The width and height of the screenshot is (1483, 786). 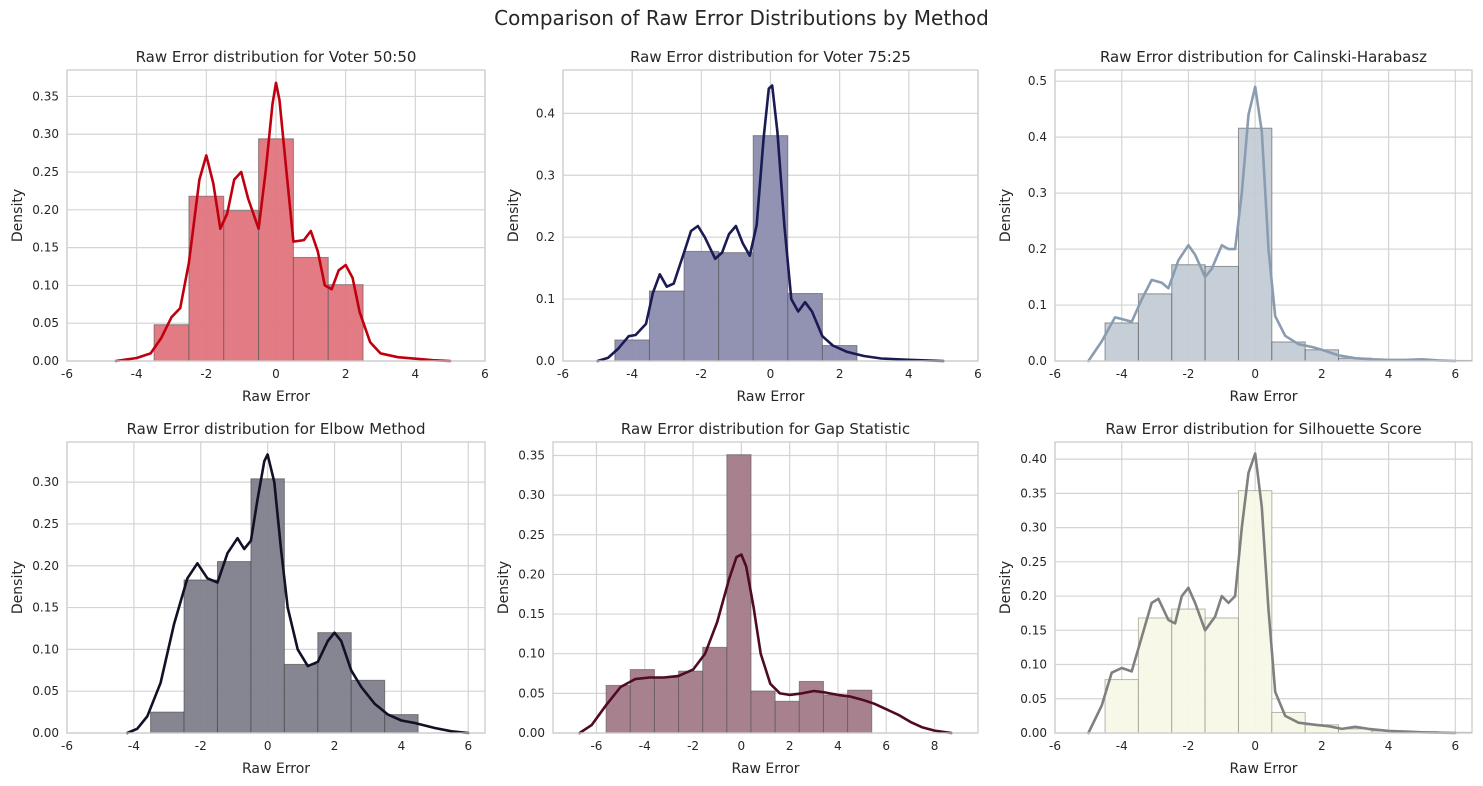 What do you see at coordinates (1033, 459) in the screenshot?
I see `y-tick-label: 0.40` at bounding box center [1033, 459].